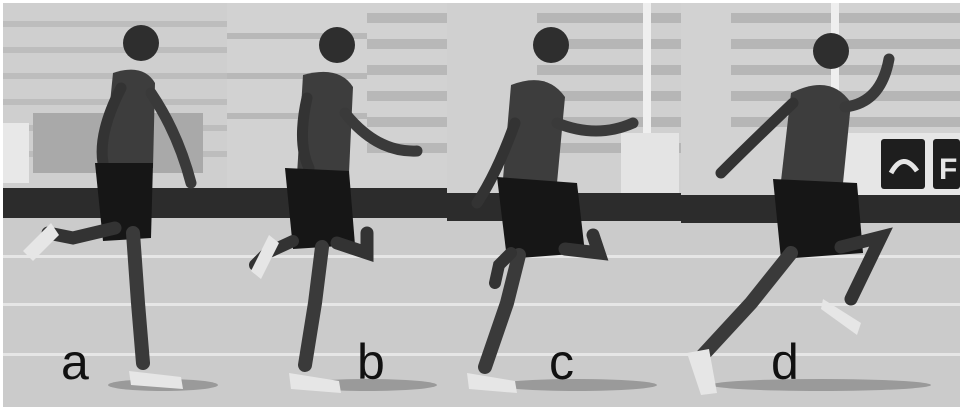  I want to click on sign-letter: F, so click(948, 169).